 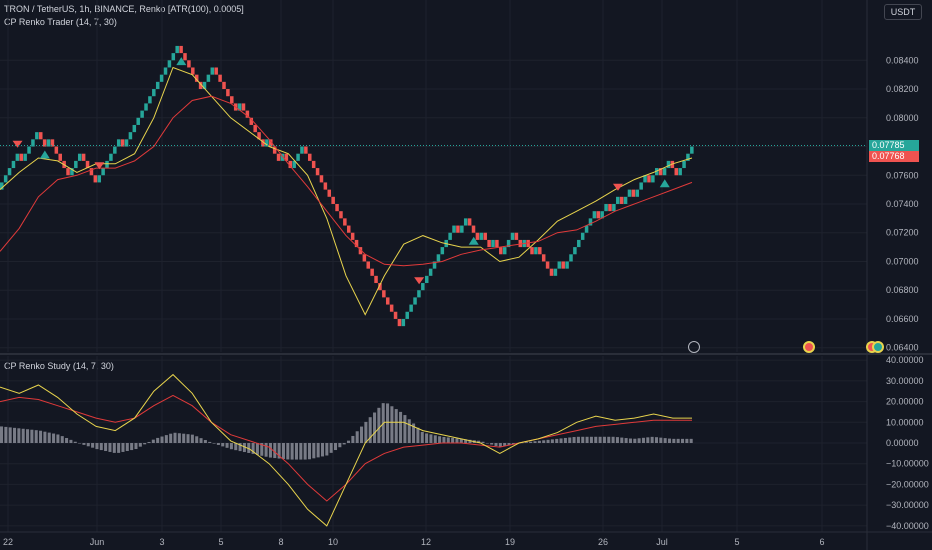 I want to click on study-title: CP Renko Study (14, 7, 30), so click(x=59, y=366).